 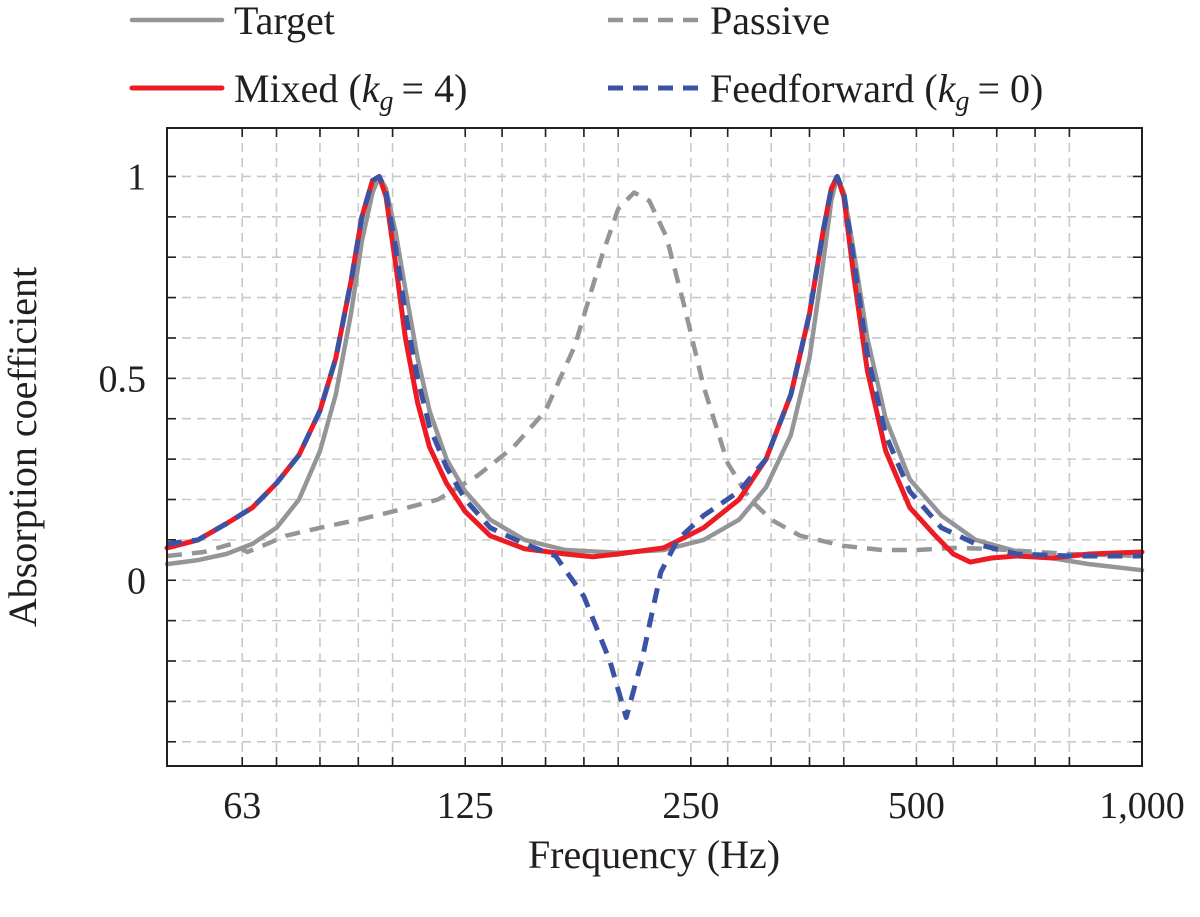 I want to click on y-axis-label: Absorption coefficient, so click(x=22, y=447).